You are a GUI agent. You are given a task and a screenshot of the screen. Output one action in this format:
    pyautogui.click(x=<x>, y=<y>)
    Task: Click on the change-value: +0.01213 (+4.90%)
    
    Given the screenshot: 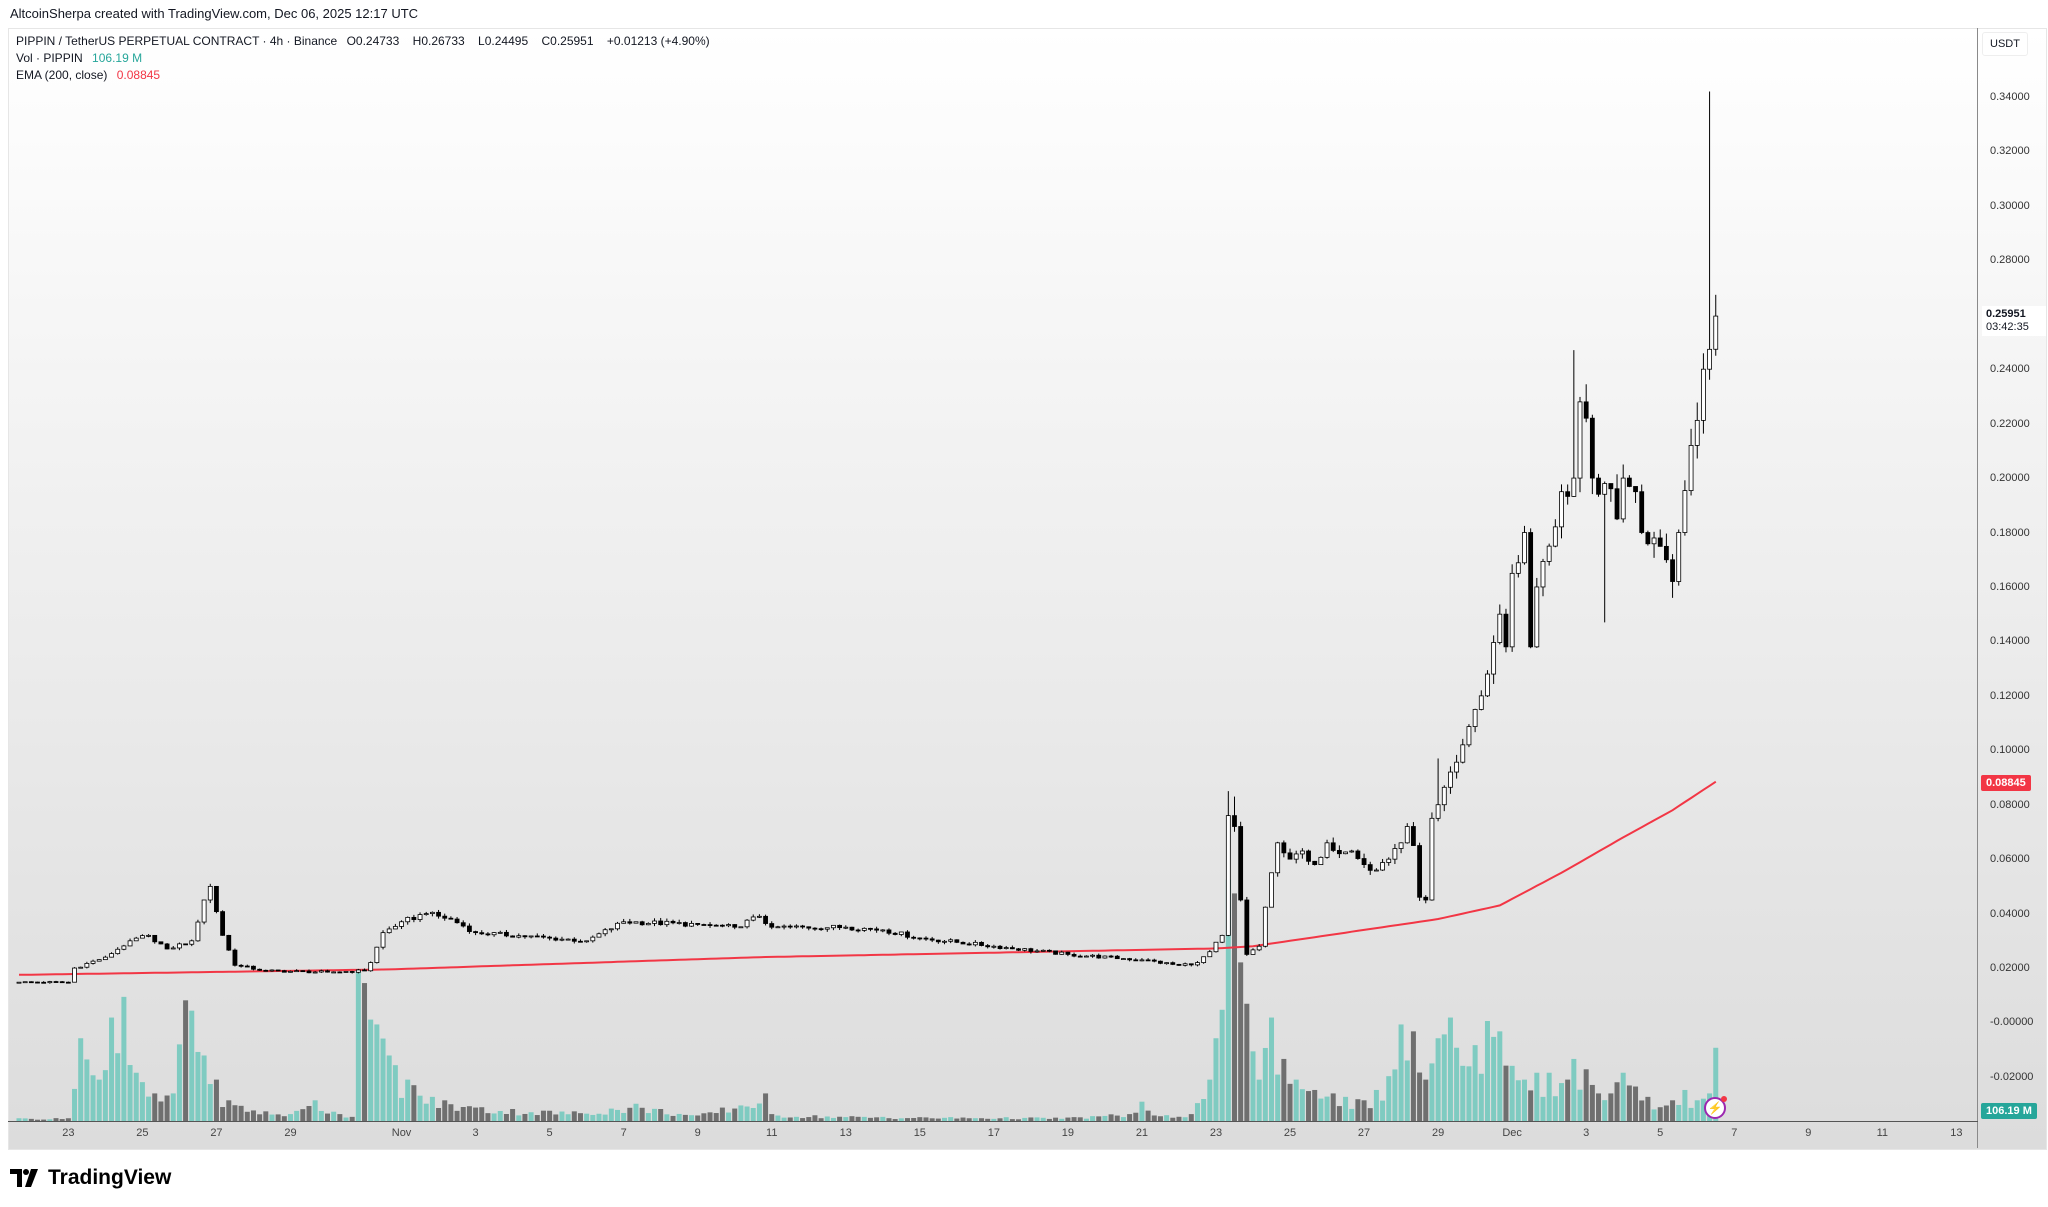 What is the action you would take?
    pyautogui.click(x=658, y=41)
    